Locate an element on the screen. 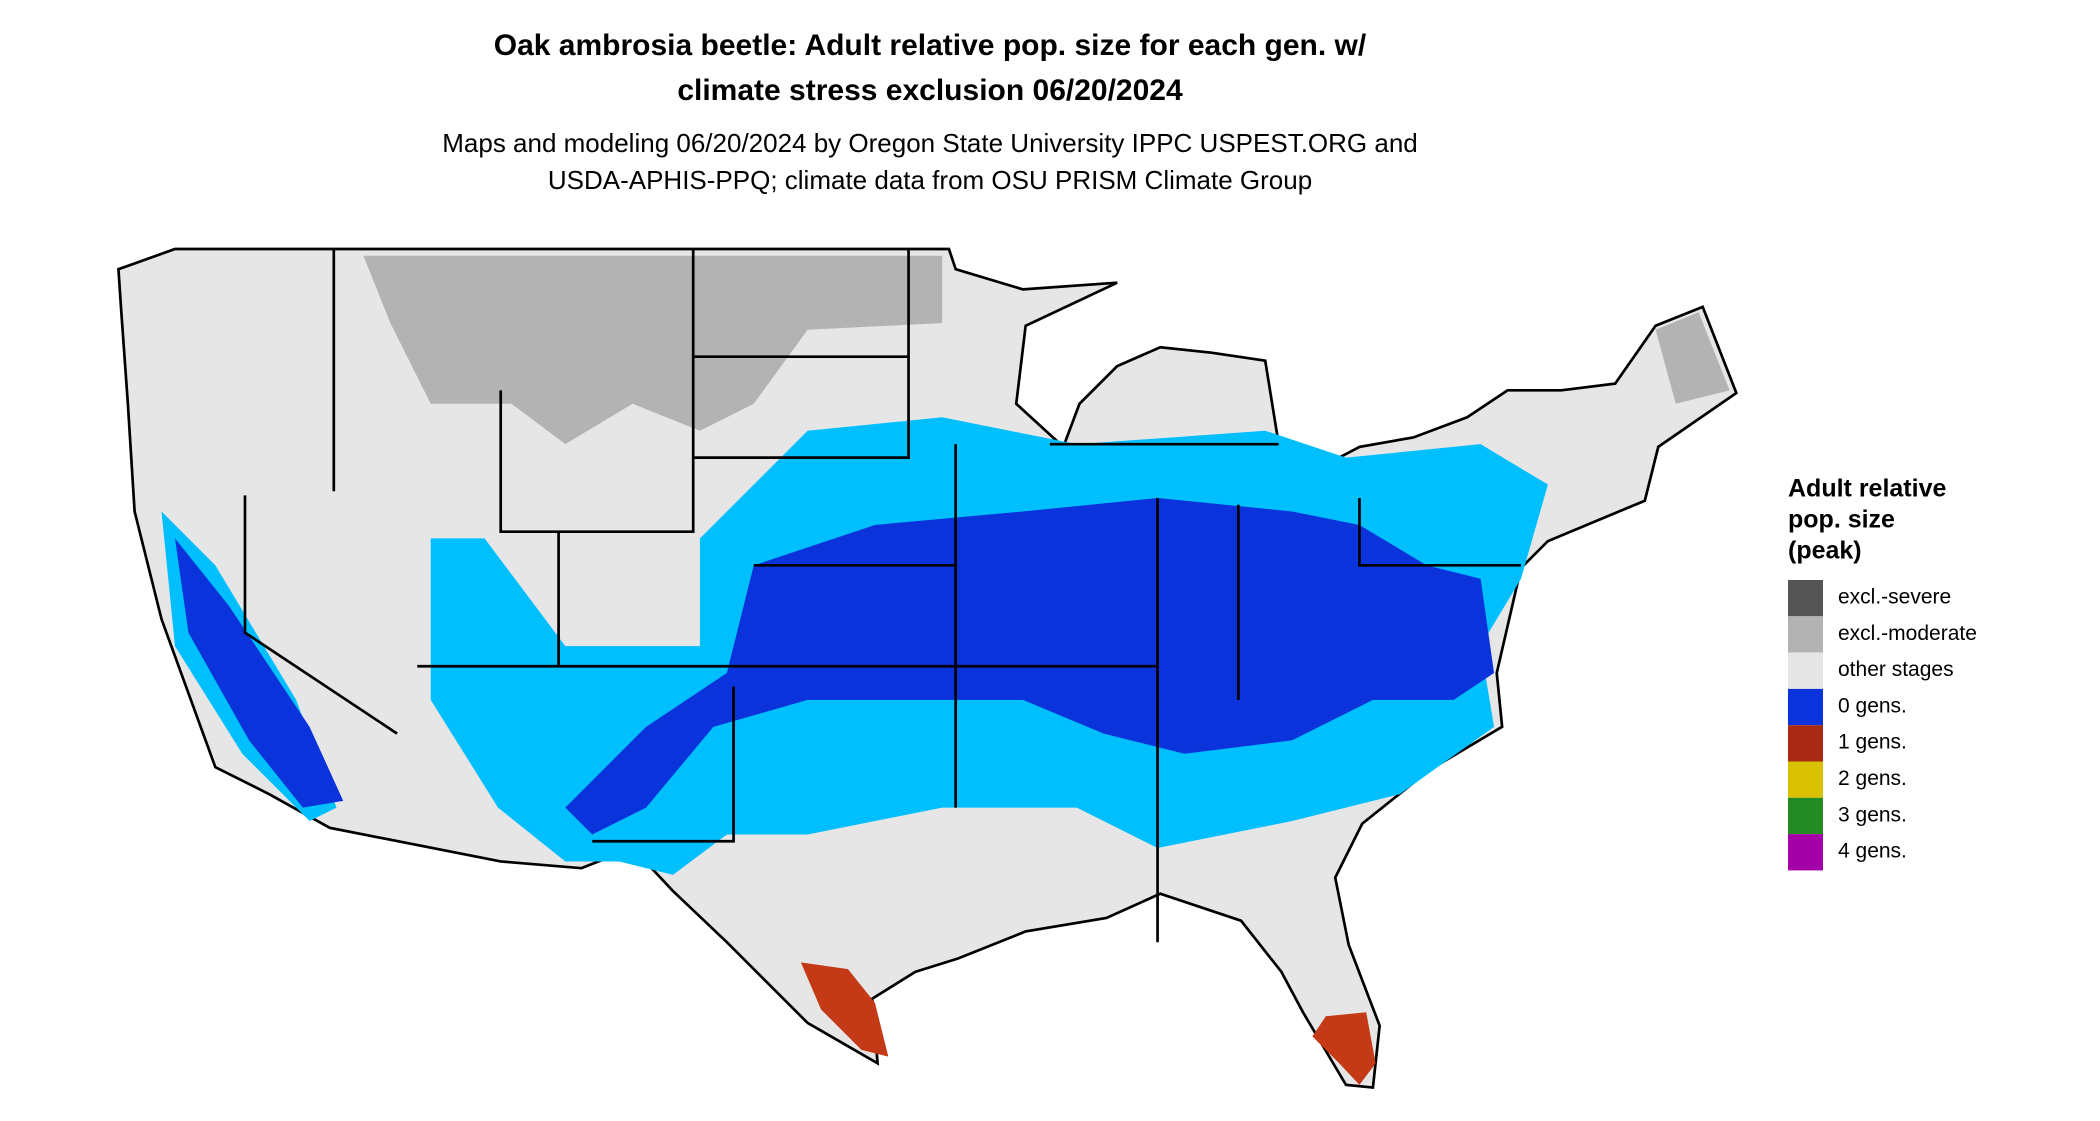 The height and width of the screenshot is (1121, 2100). exclusion-moderate is located at coordinates (1046, 350).